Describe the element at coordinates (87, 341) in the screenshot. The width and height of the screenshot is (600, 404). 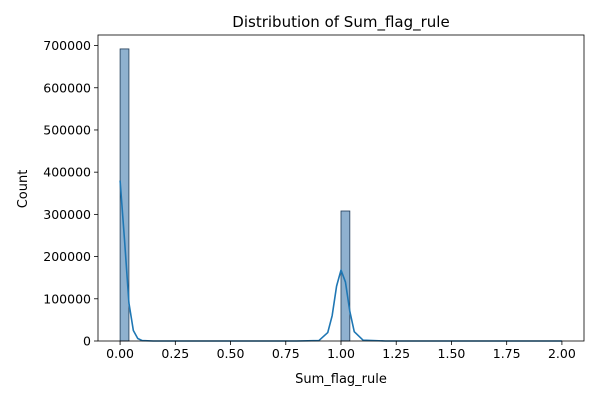
I see `y-tick-label: 0` at that location.